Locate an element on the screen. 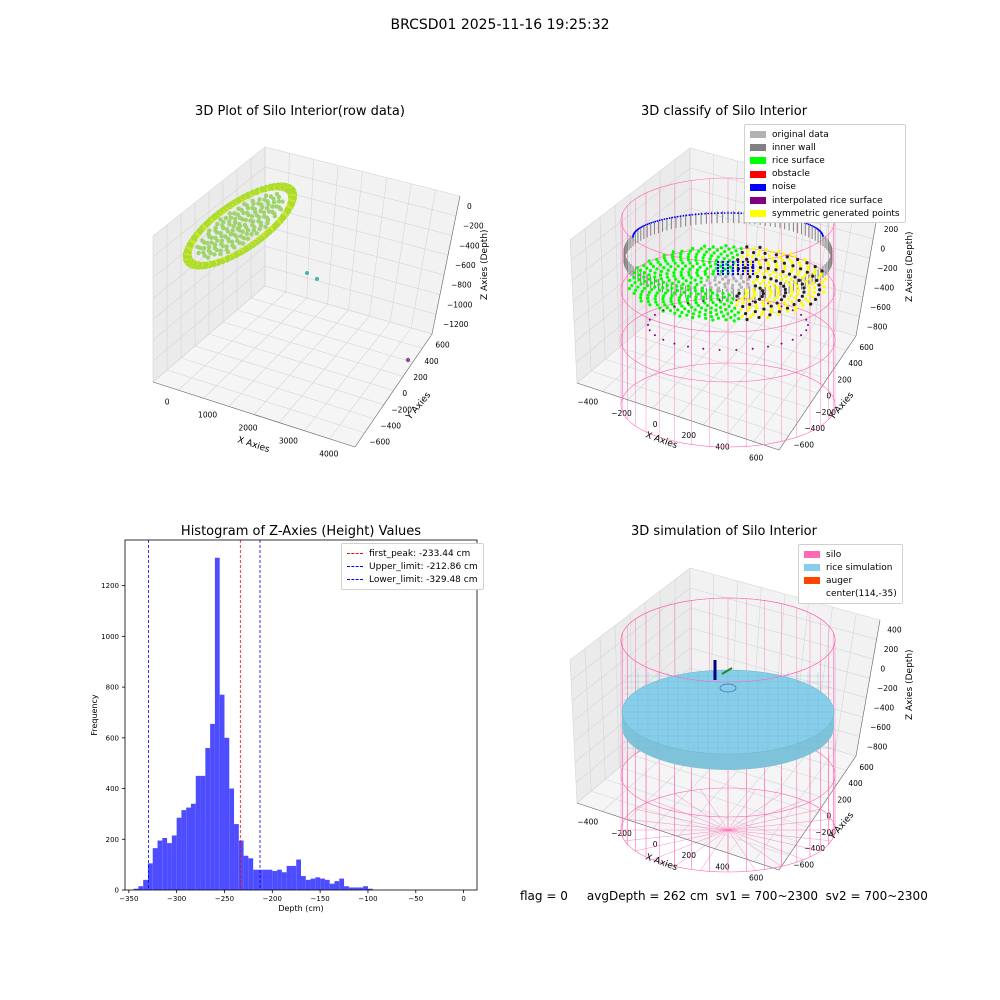 The height and width of the screenshot is (1000, 1000). p4-floor-pane is located at coordinates (716, 789).